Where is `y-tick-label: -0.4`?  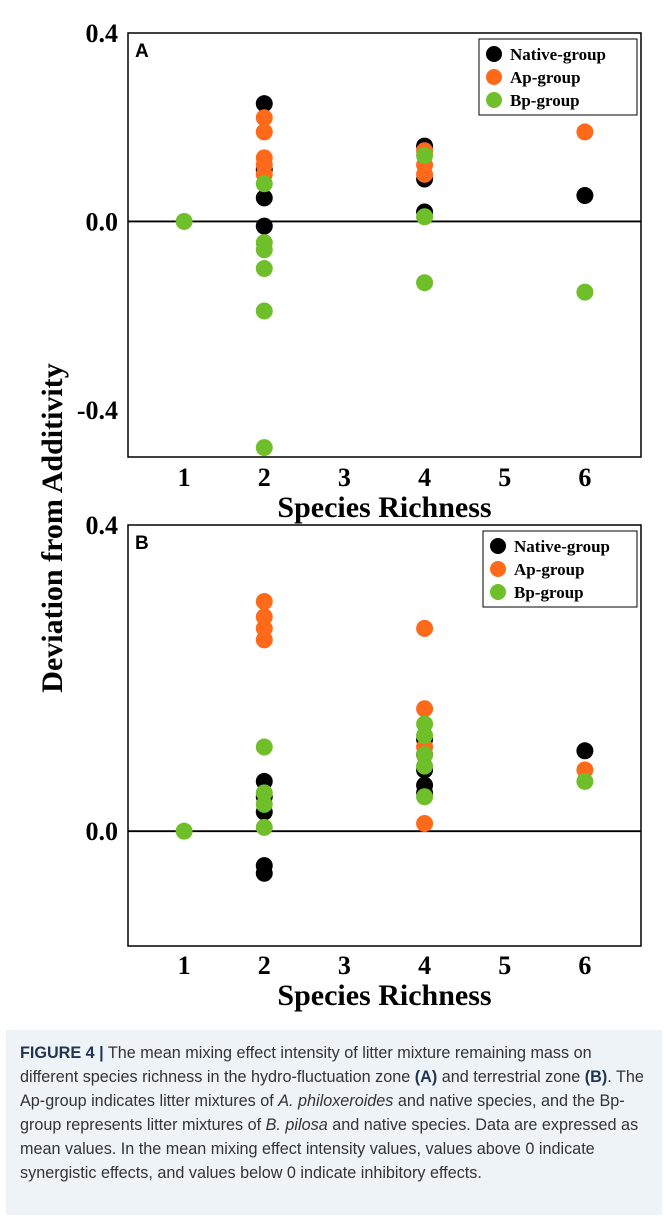 y-tick-label: -0.4 is located at coordinates (97, 410).